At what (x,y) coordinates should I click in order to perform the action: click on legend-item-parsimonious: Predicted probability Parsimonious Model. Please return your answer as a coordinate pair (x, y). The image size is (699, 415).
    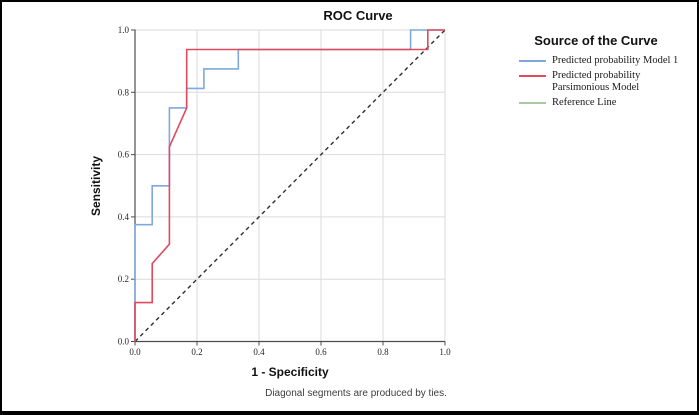
    Looking at the image, I should click on (606, 82).